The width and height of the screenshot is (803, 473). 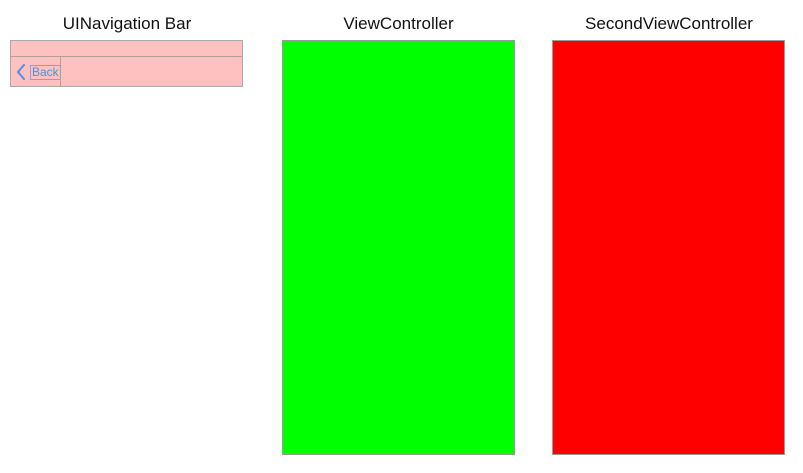 What do you see at coordinates (45, 72) in the screenshot?
I see `back-button-label: Back` at bounding box center [45, 72].